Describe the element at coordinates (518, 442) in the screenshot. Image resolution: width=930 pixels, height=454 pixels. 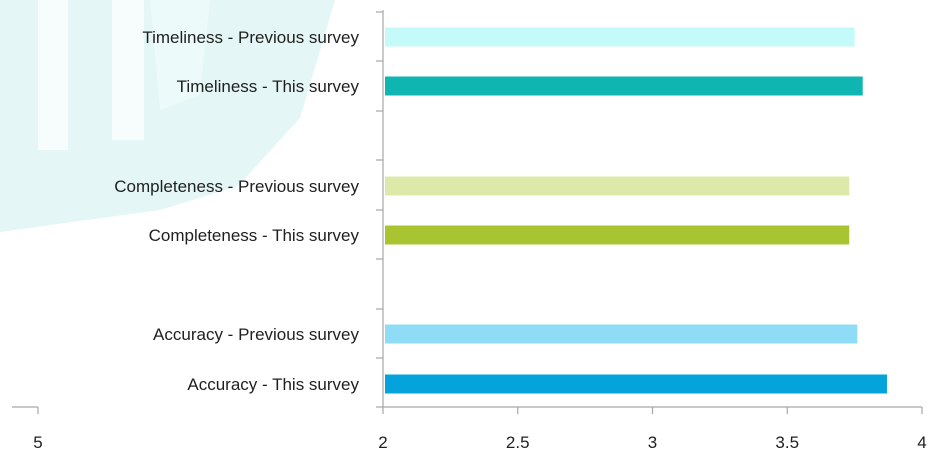
I see `x-axis-tick-label: 2.5` at that location.